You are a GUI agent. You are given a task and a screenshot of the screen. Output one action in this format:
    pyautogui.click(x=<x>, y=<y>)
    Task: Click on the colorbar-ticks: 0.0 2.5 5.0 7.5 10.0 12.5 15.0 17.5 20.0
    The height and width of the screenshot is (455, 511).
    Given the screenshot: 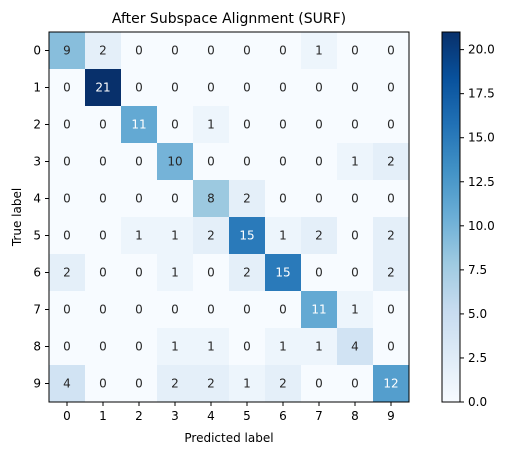 What is the action you would take?
    pyautogui.click(x=477, y=226)
    